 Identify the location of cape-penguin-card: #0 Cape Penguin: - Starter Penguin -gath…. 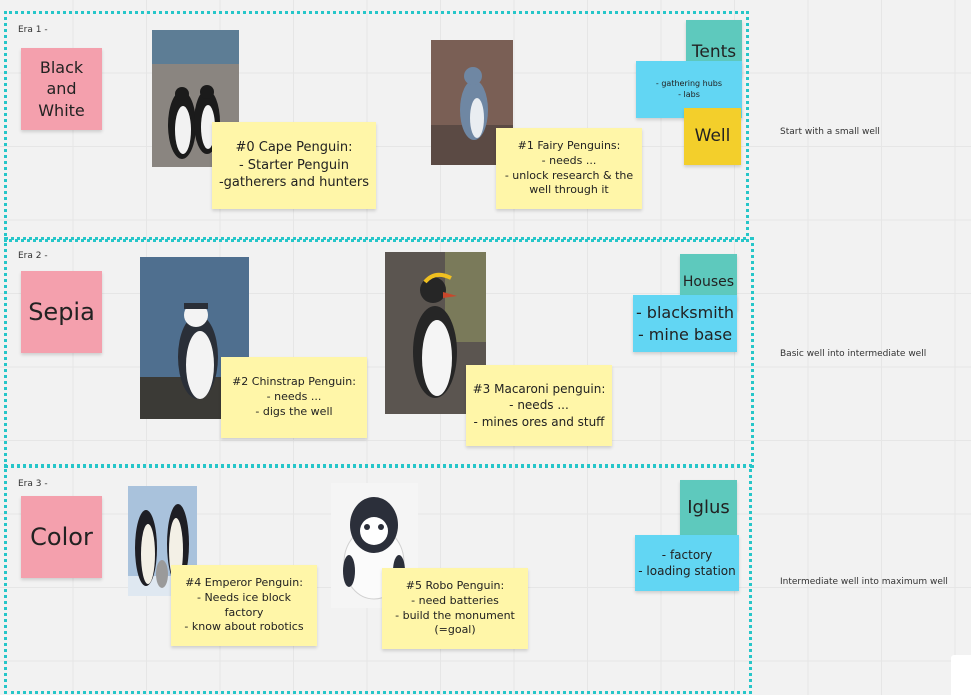
(294, 165).